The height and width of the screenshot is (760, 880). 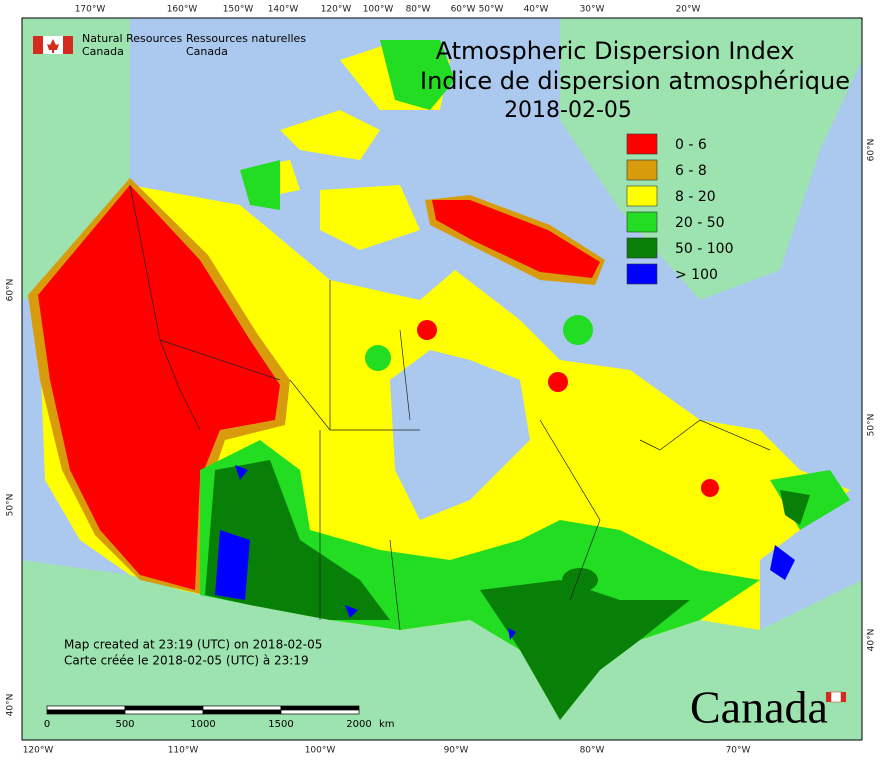 What do you see at coordinates (536, 10) in the screenshot?
I see `graticule-label: 40°W` at bounding box center [536, 10].